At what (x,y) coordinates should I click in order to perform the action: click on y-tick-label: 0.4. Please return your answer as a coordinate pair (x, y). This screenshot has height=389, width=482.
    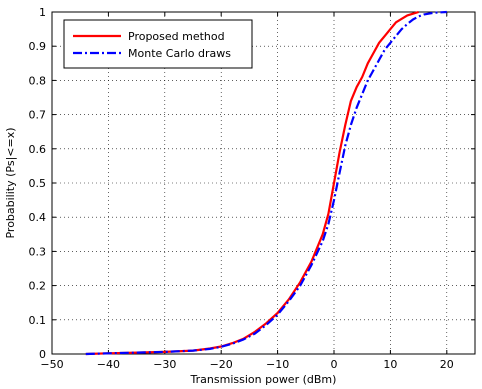
    Looking at the image, I should click on (38, 217).